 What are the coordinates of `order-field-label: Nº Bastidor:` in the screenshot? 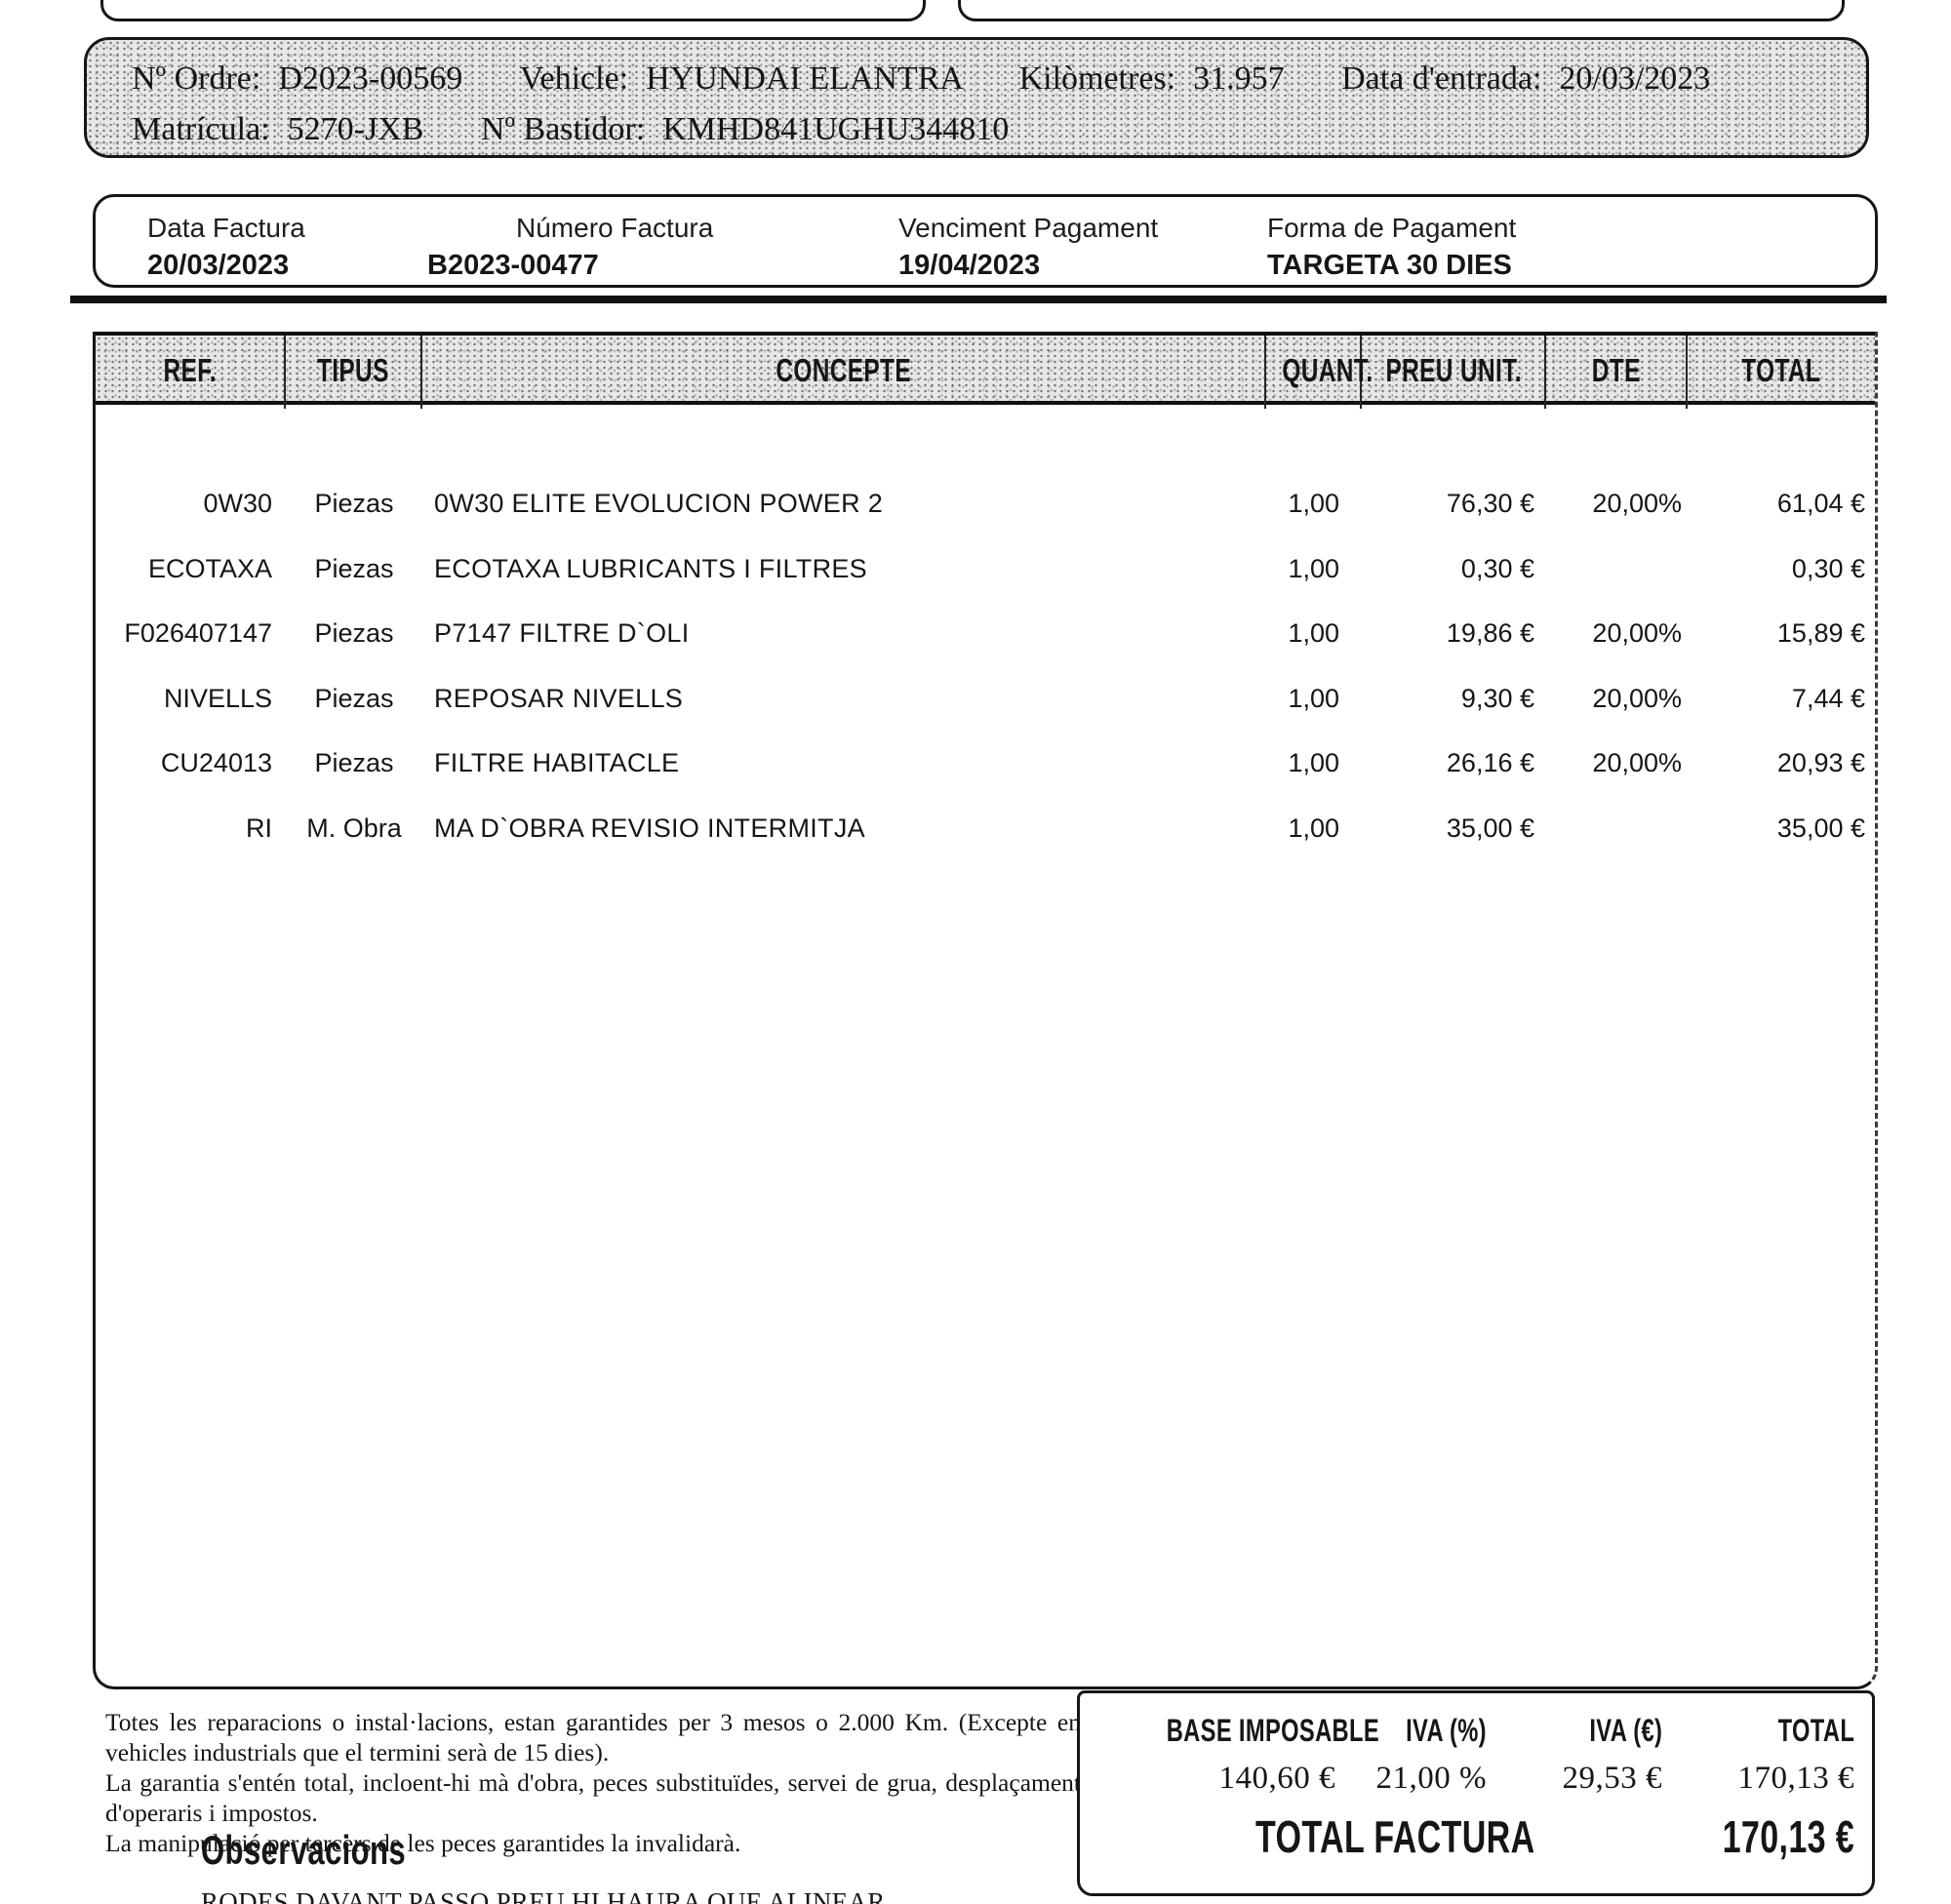 It's located at (563, 129).